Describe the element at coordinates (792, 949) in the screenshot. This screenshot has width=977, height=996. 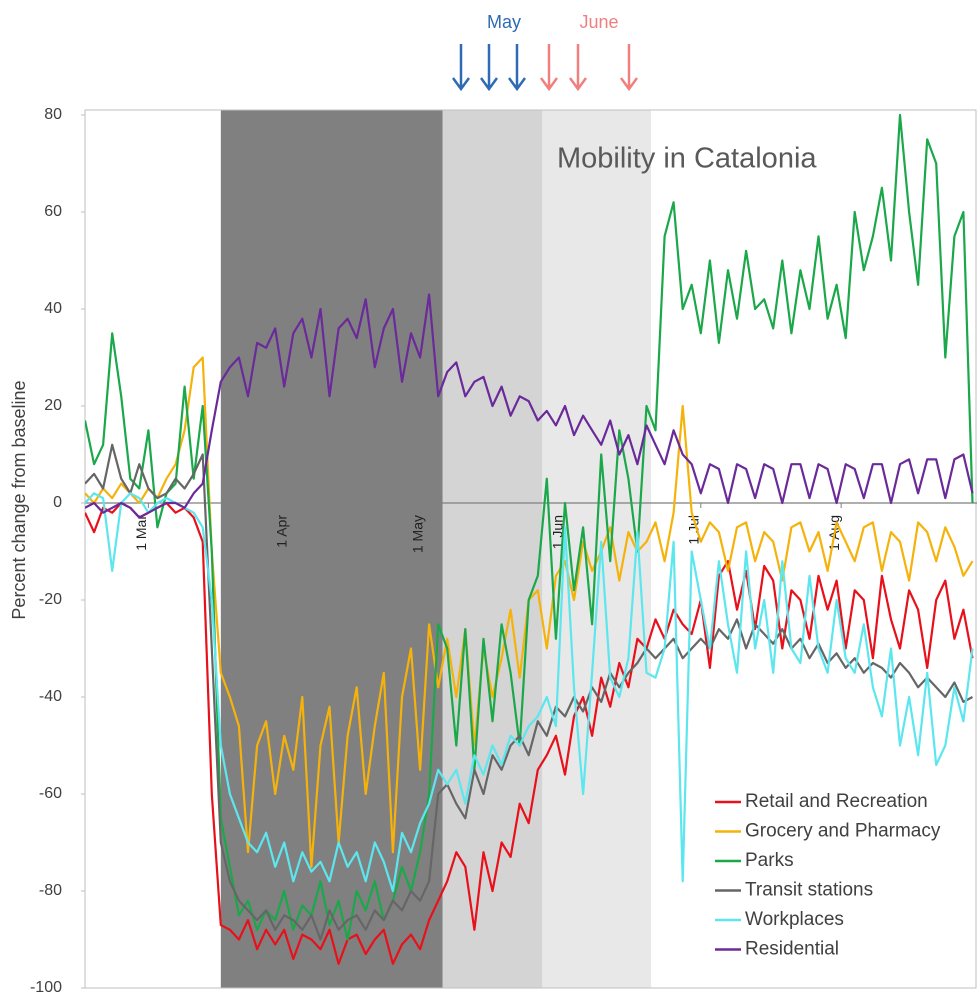
I see `legend-label: Residential` at that location.